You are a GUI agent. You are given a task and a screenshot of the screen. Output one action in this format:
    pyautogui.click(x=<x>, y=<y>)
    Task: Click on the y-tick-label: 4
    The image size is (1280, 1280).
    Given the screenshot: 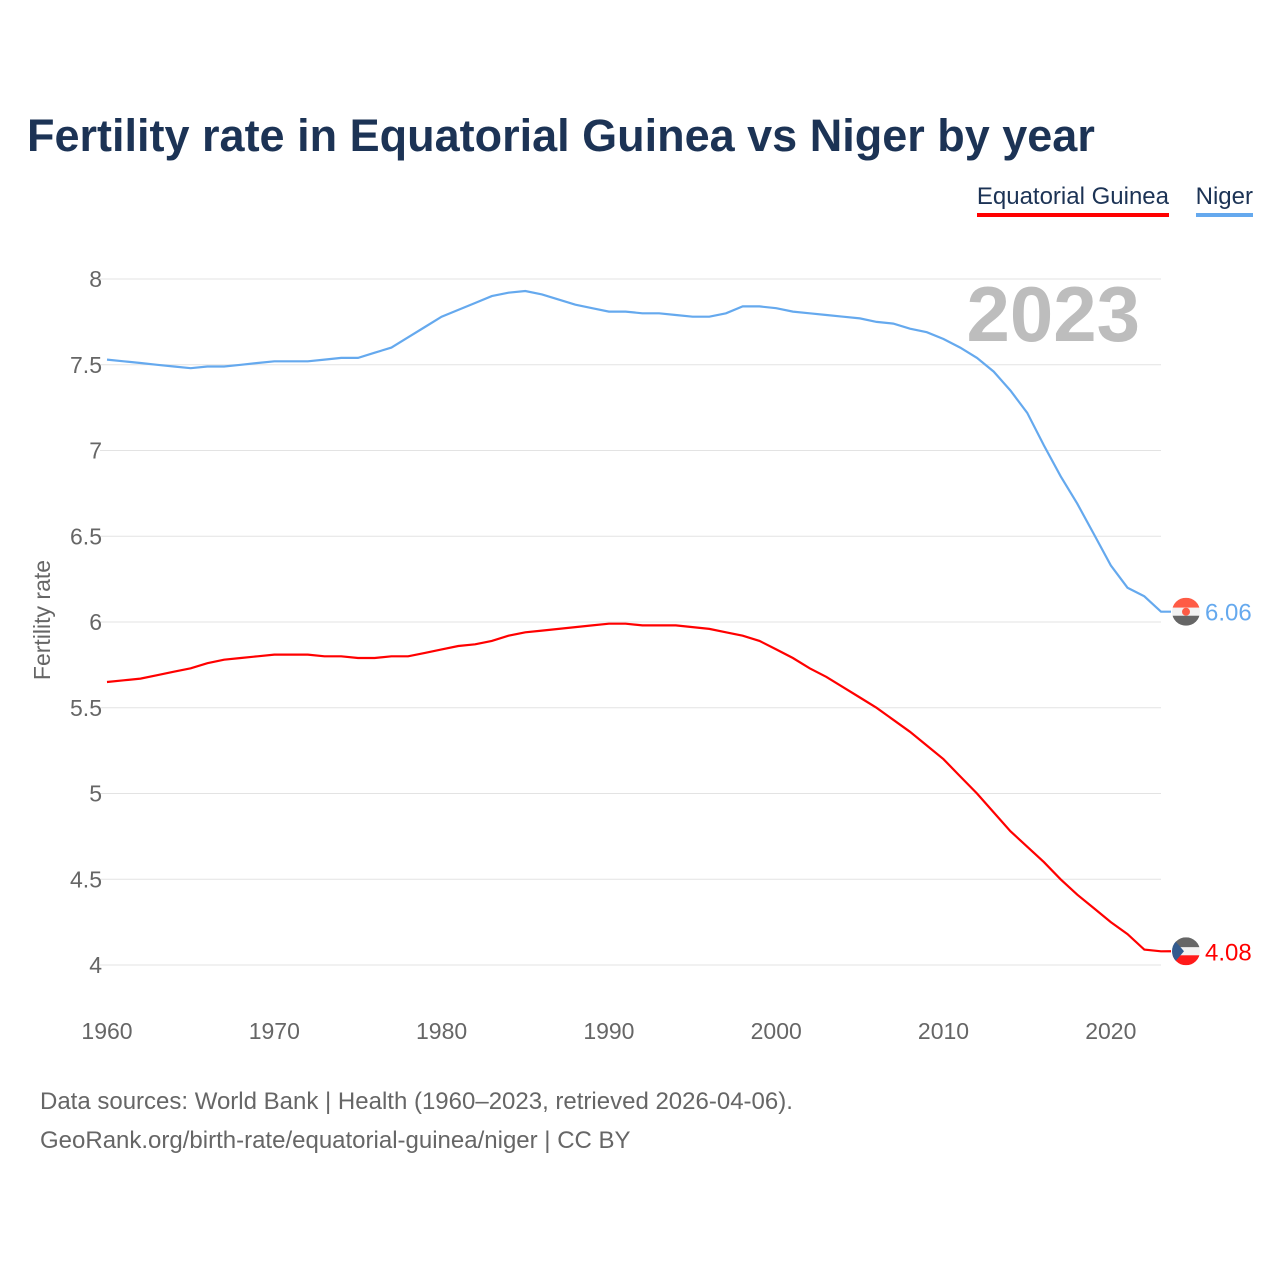 What is the action you would take?
    pyautogui.click(x=95, y=965)
    